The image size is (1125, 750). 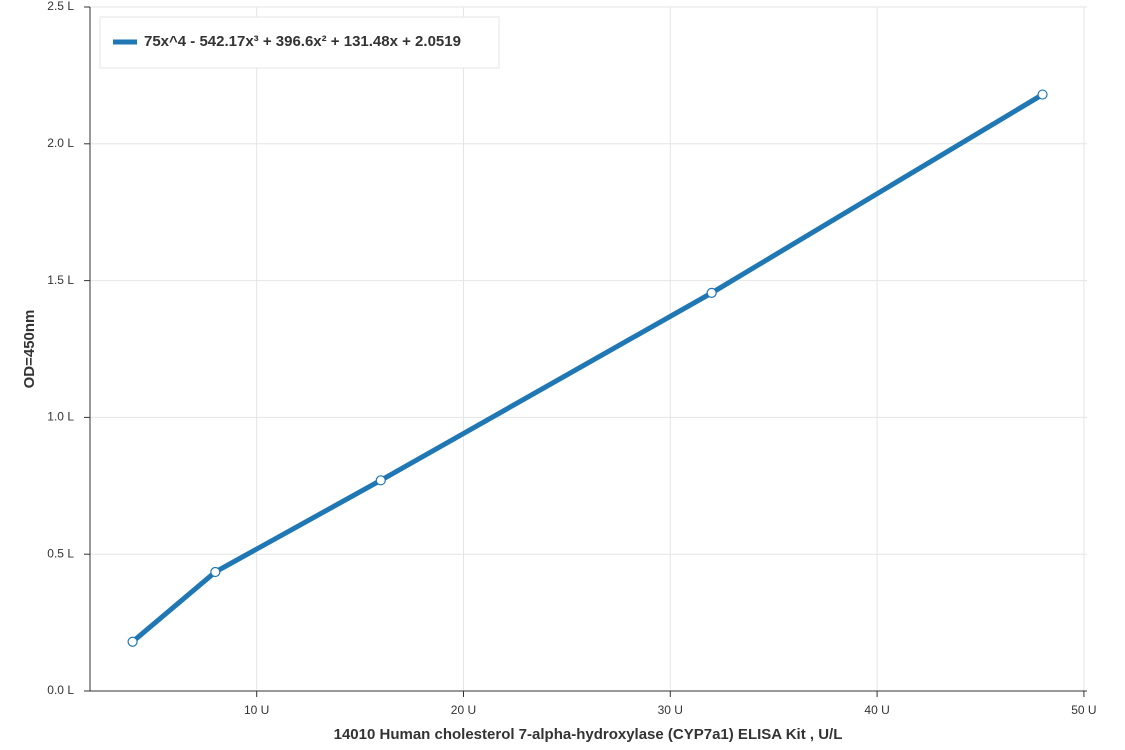 I want to click on y-tick-label: 1.5 L, so click(x=60, y=280).